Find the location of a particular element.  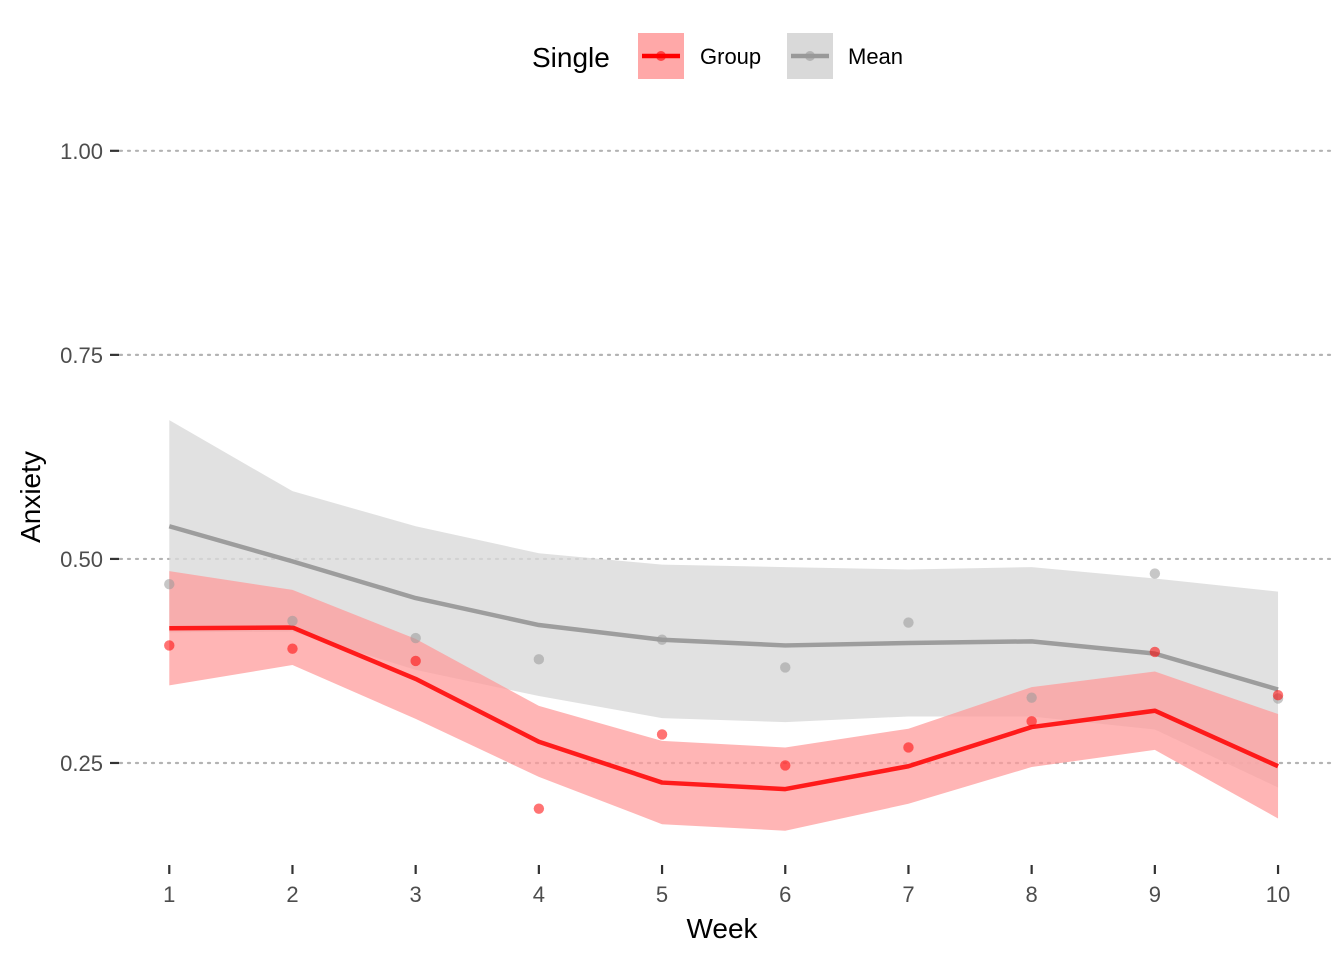

x-tick-label: 3 is located at coordinates (416, 894).